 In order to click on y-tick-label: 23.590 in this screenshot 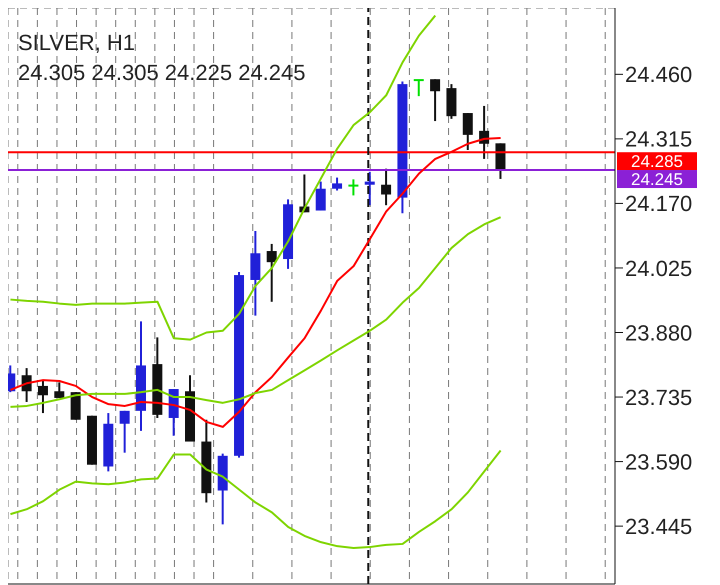, I will do `click(658, 461)`.